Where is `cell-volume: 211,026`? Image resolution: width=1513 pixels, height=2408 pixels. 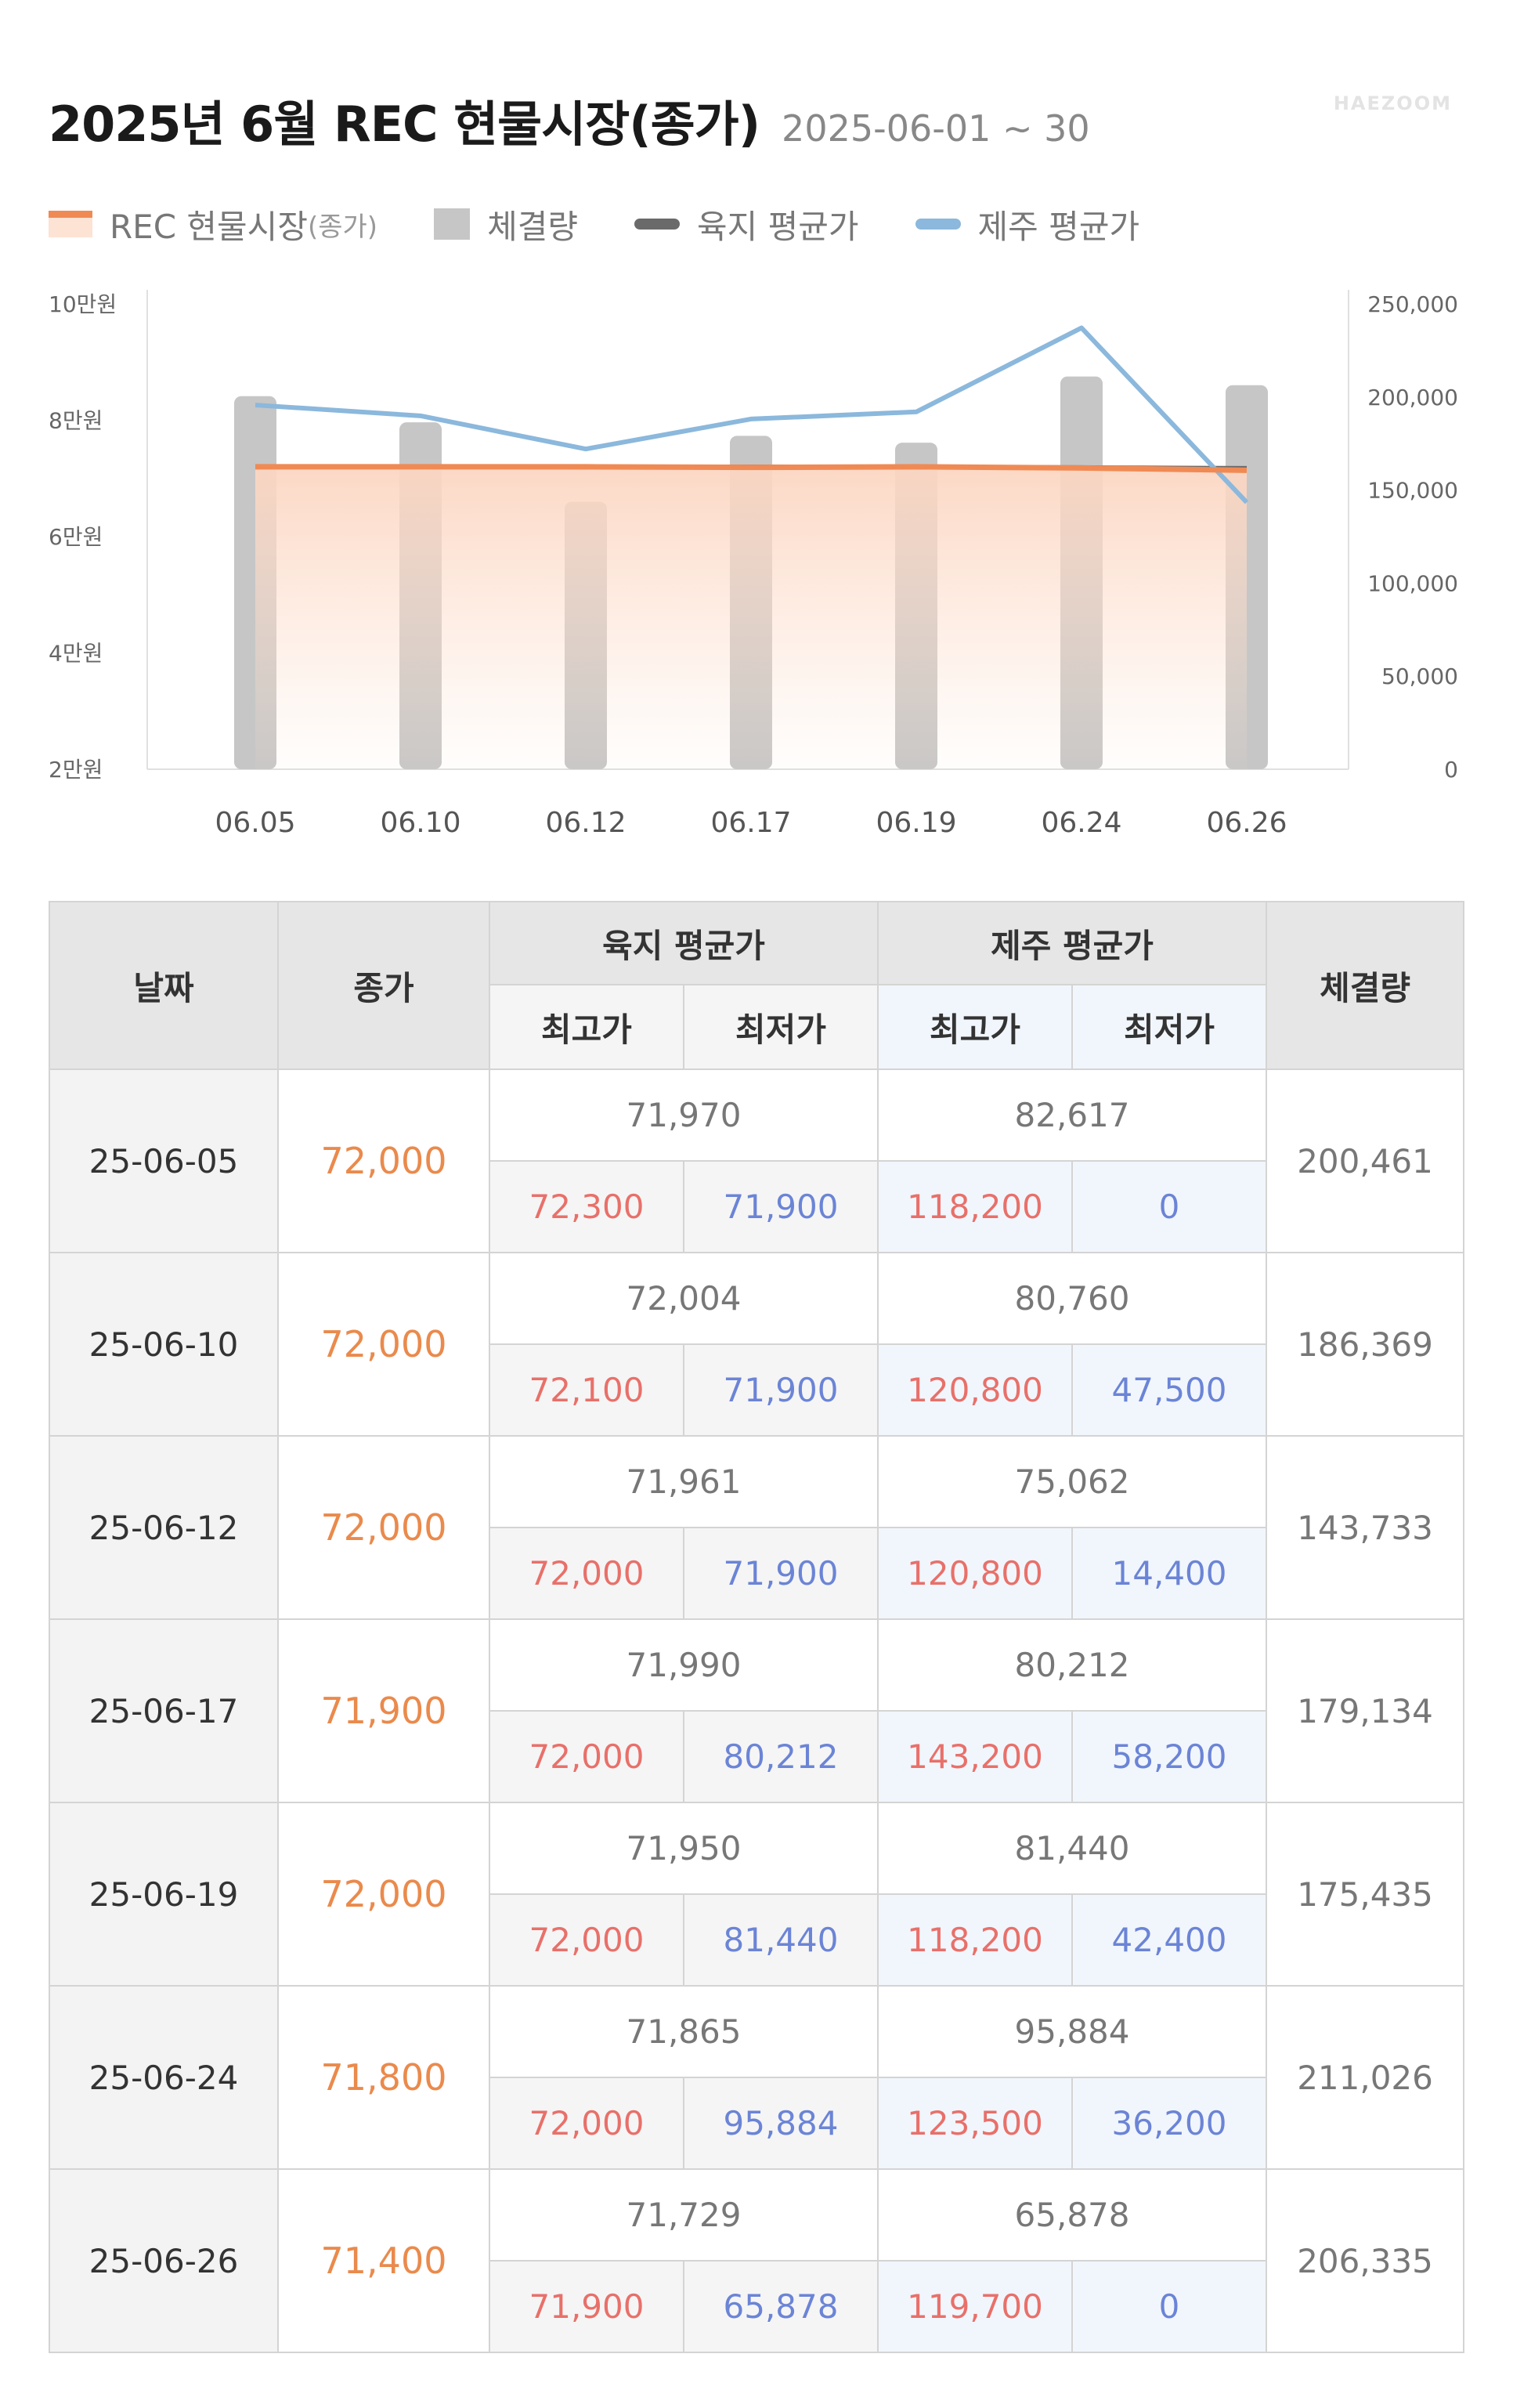
cell-volume: 211,026 is located at coordinates (1365, 2077).